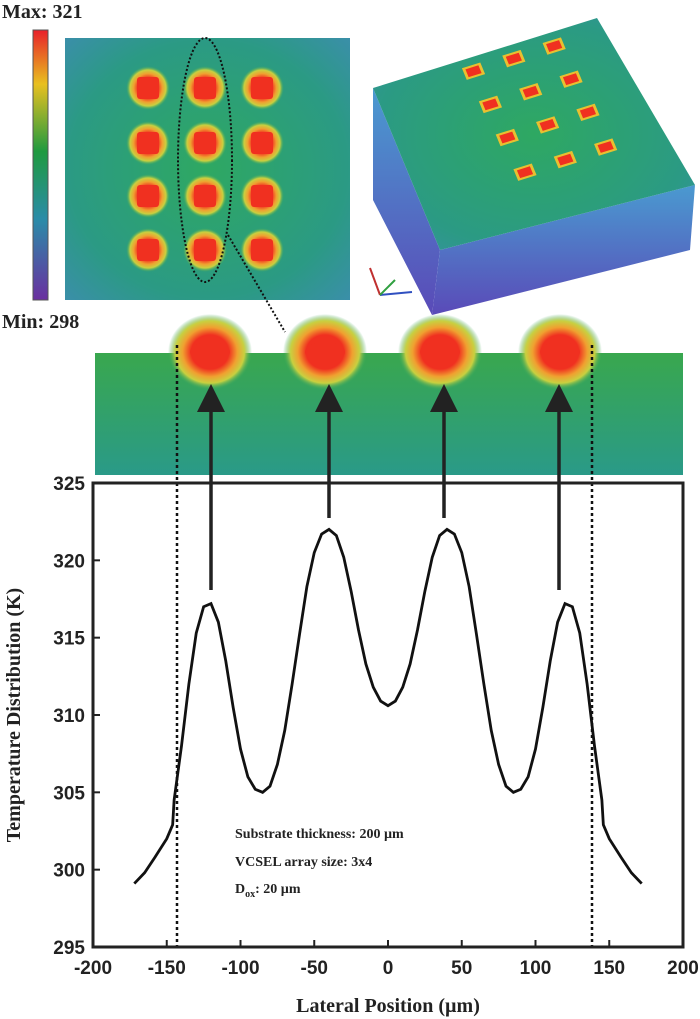 The image size is (700, 1019). What do you see at coordinates (205, 160) in the screenshot?
I see `selection-ellipse` at bounding box center [205, 160].